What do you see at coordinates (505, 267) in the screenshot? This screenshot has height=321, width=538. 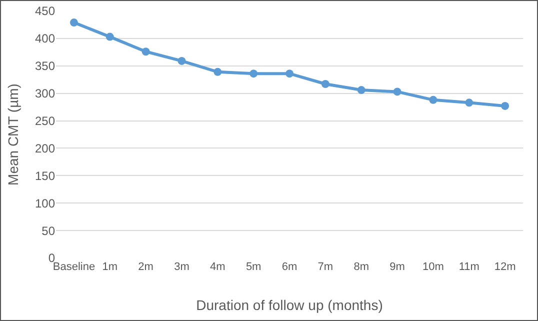 I see `x-tick-label: 12m` at bounding box center [505, 267].